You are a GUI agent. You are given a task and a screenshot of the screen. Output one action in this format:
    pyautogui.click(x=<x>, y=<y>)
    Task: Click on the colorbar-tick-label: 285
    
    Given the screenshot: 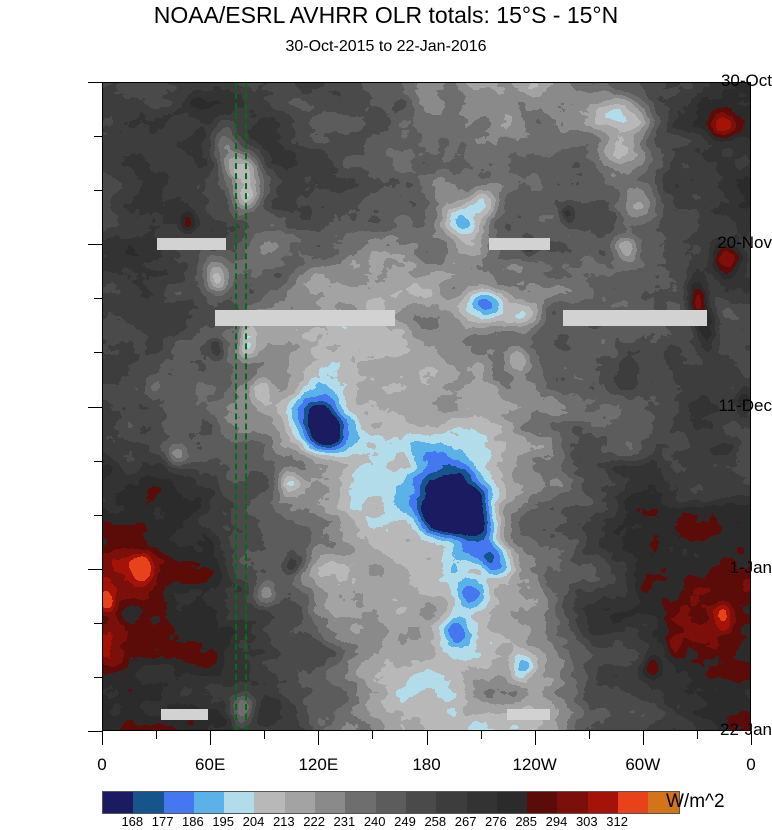 What is the action you would take?
    pyautogui.click(x=526, y=821)
    